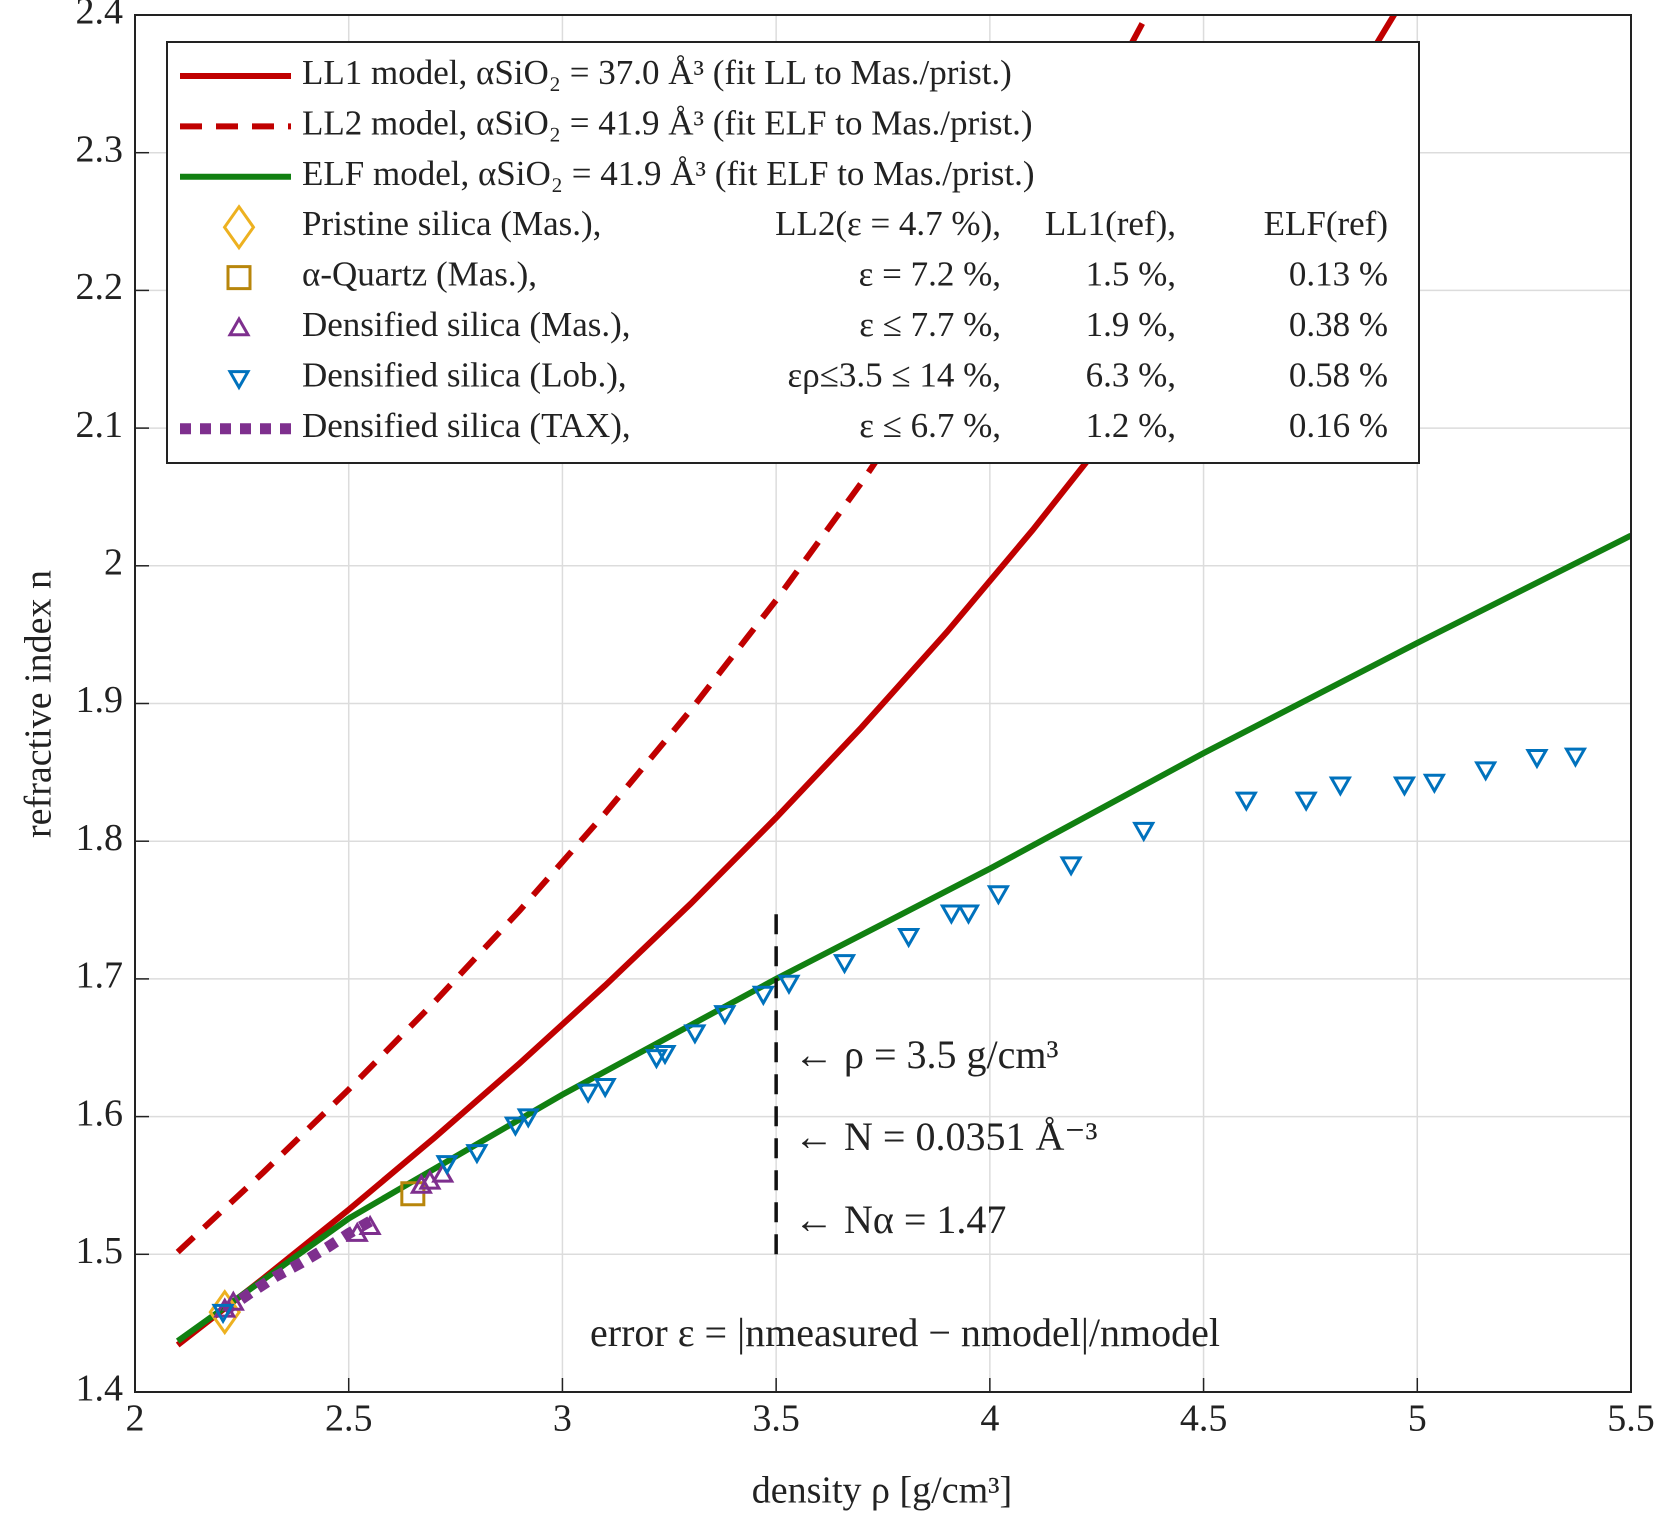 The height and width of the screenshot is (1525, 1661). I want to click on legend-error: 6.3 %,, so click(1131, 374).